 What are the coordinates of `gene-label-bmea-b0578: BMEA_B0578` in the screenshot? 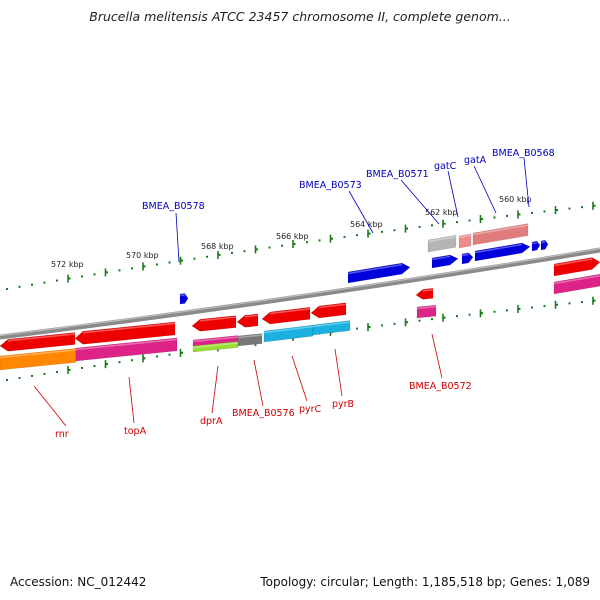 It's located at (173, 206).